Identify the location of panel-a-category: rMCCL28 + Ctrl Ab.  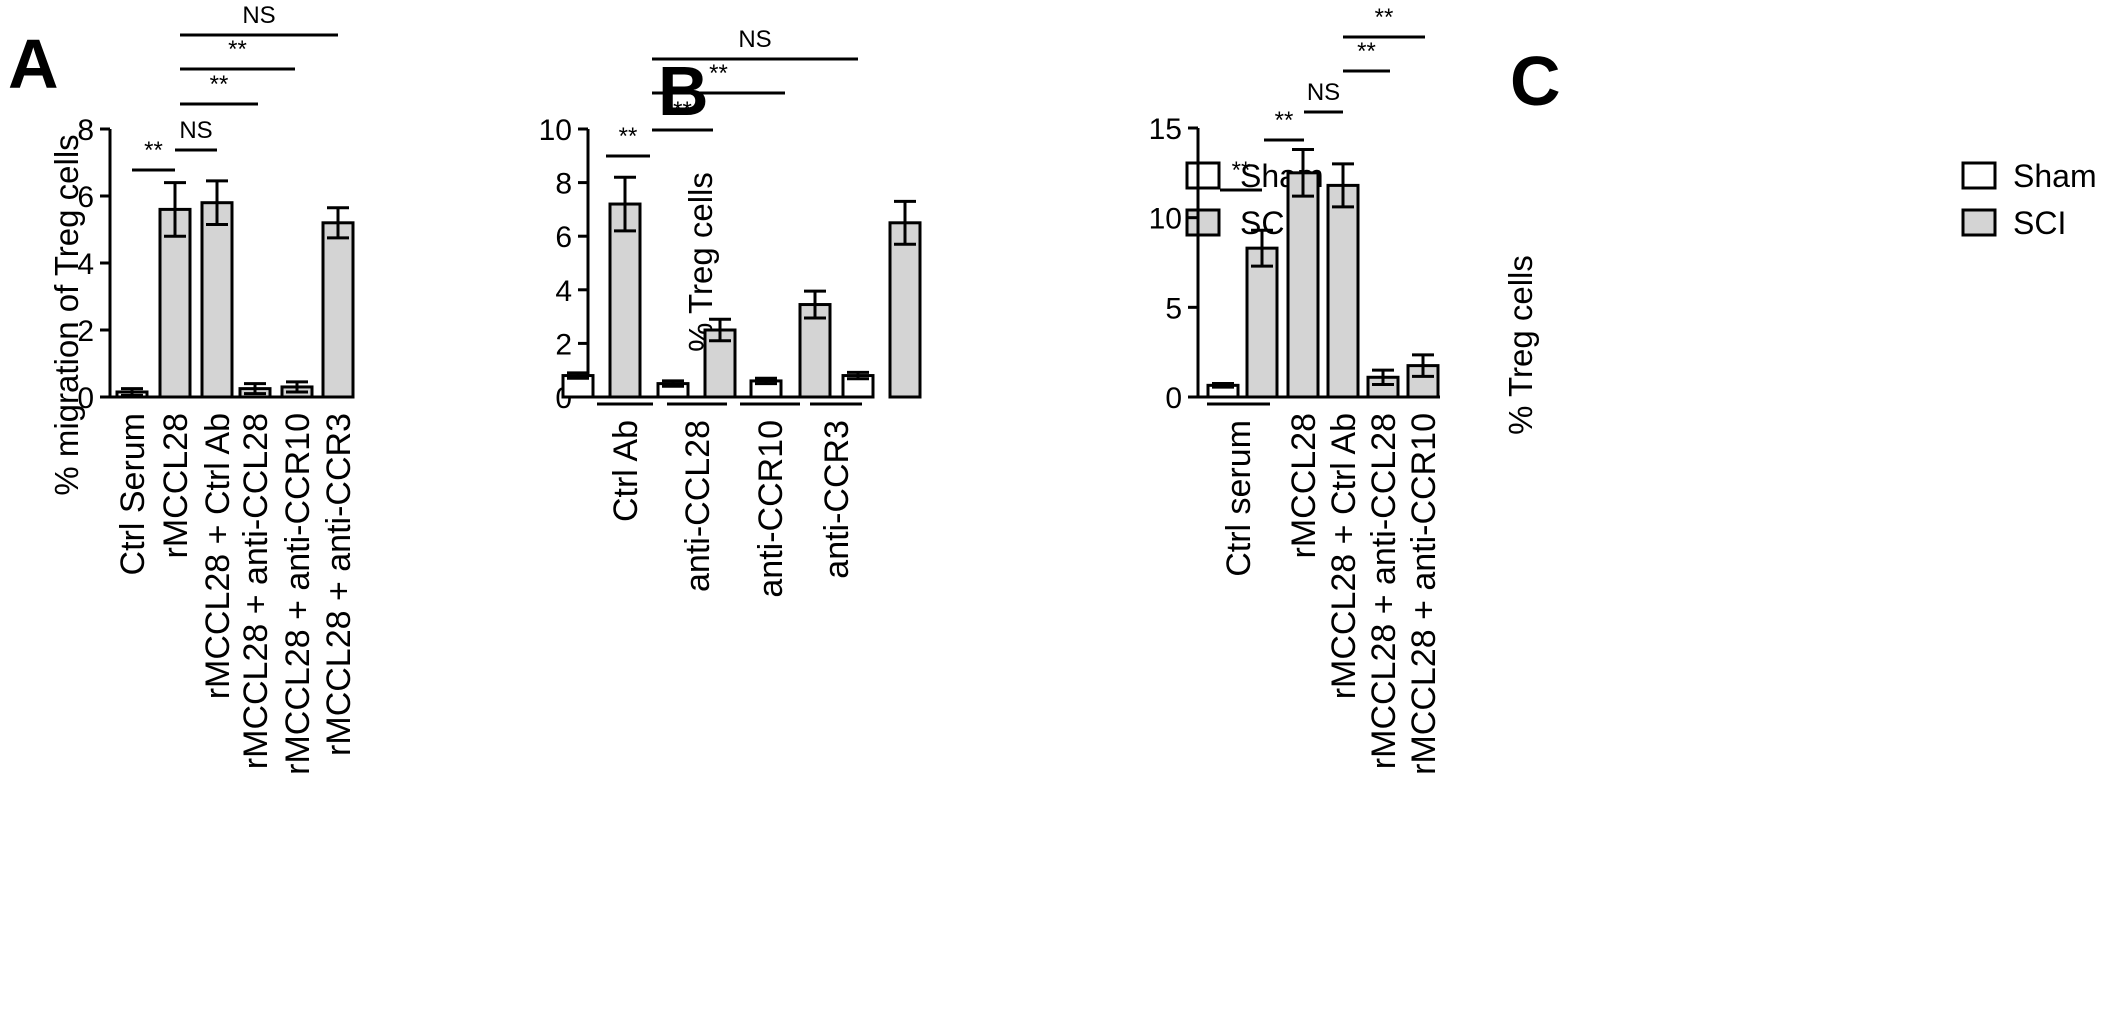
(218, 556).